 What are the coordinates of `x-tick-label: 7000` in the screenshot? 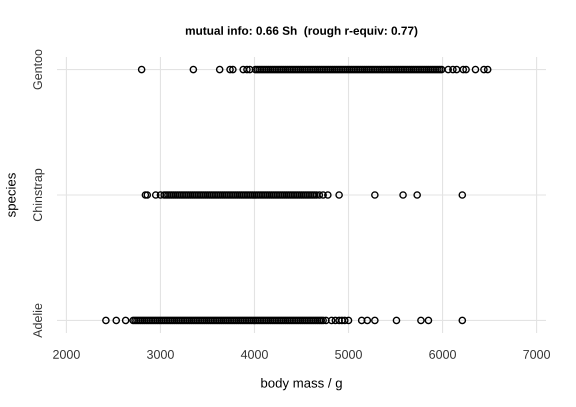 It's located at (536, 354).